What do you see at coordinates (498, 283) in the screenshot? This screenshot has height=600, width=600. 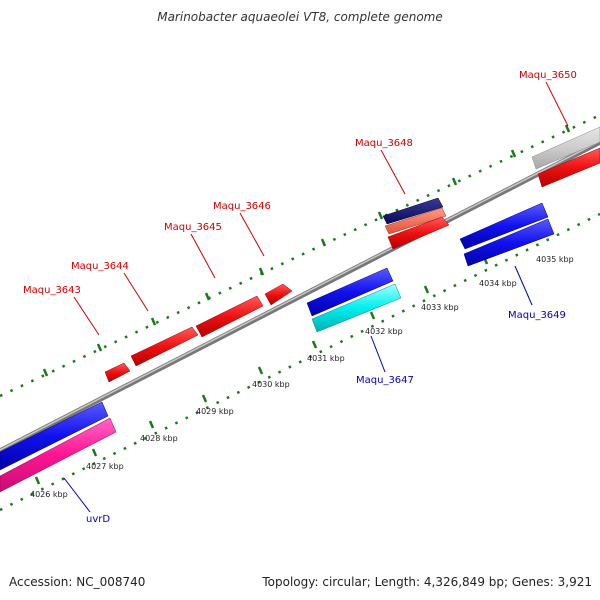 I see `tick-label-4034: 4034 kbp` at bounding box center [498, 283].